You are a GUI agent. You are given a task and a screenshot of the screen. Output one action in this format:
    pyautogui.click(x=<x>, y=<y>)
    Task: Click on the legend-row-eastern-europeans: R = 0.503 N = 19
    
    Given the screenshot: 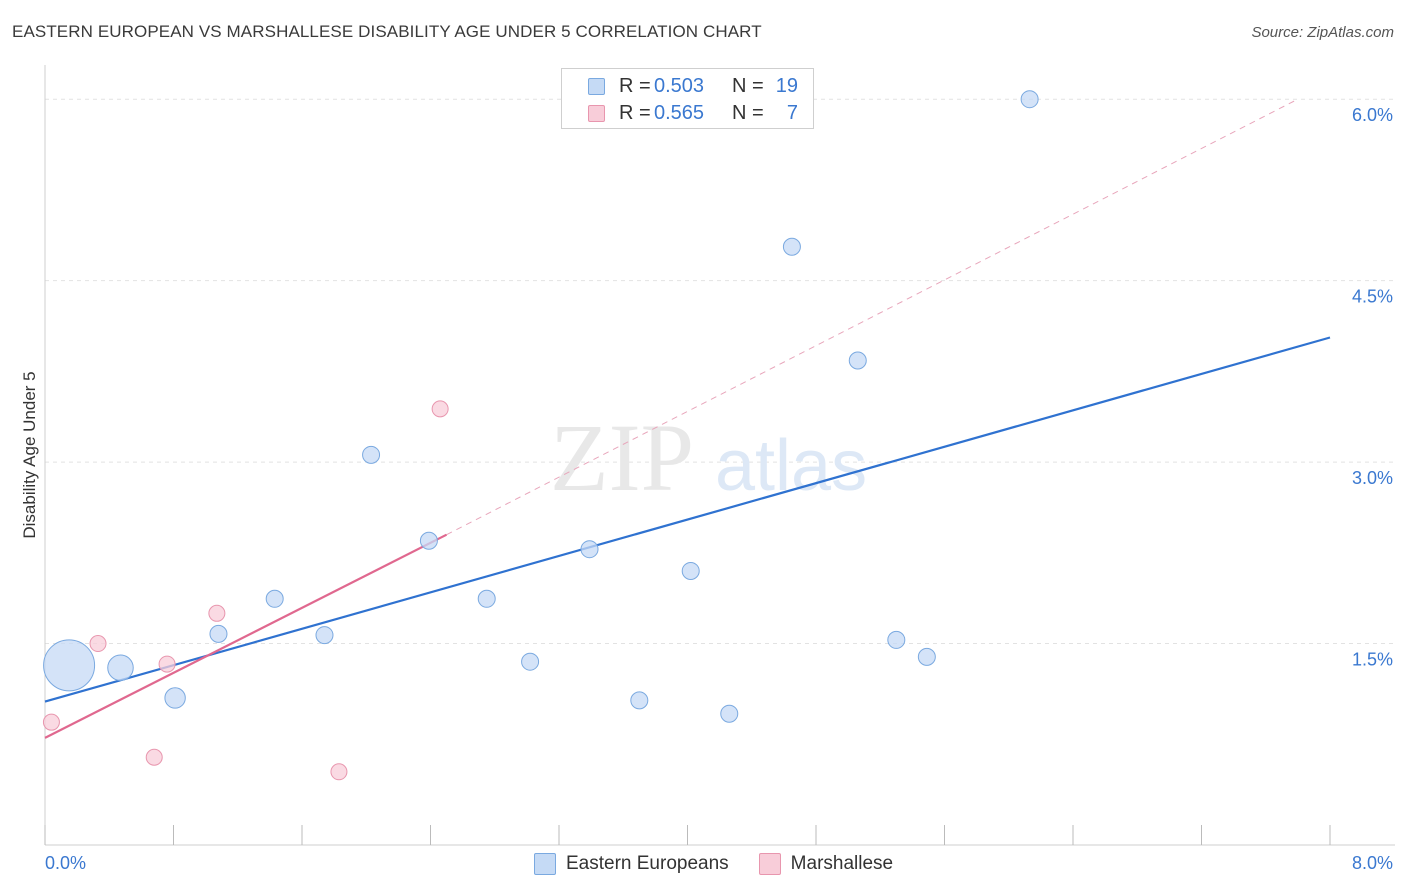 What is the action you would take?
    pyautogui.click(x=693, y=86)
    